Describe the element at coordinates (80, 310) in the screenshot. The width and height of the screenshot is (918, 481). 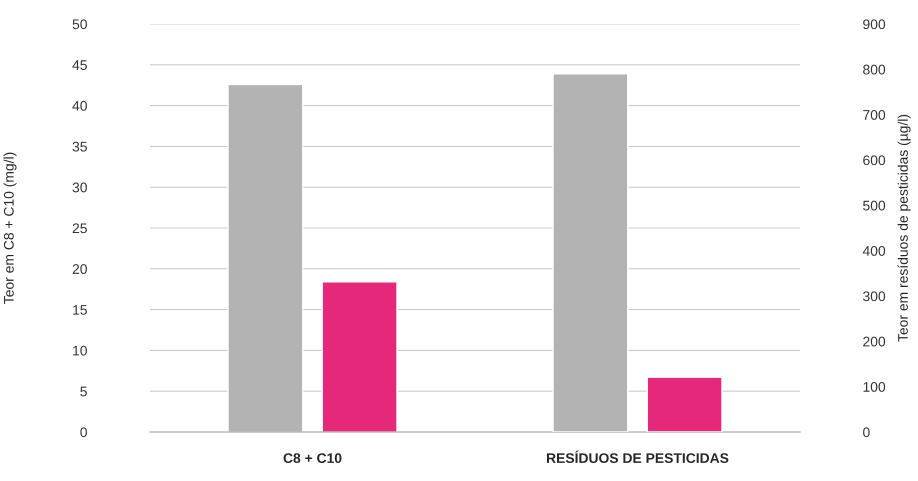
I see `y-tick-label: 15` at that location.